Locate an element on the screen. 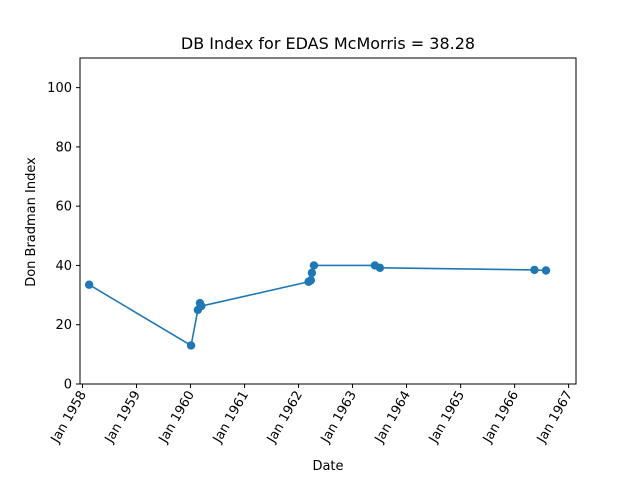  y-tick-label: 40 is located at coordinates (63, 266).